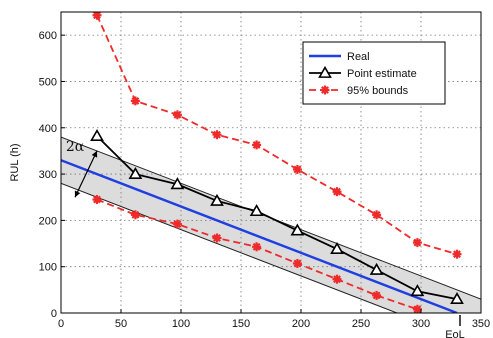 This screenshot has height=338, width=493. What do you see at coordinates (48, 82) in the screenshot?
I see `y-tick-label: 500` at bounding box center [48, 82].